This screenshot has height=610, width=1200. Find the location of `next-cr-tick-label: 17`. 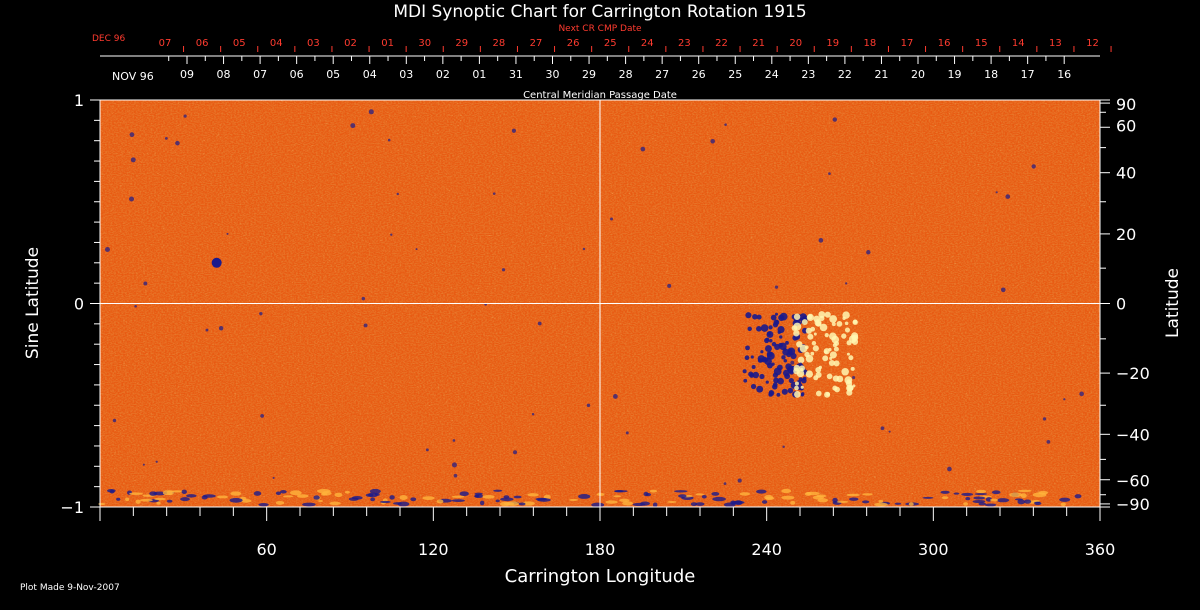

next-cr-tick-label: 17 is located at coordinates (907, 43).